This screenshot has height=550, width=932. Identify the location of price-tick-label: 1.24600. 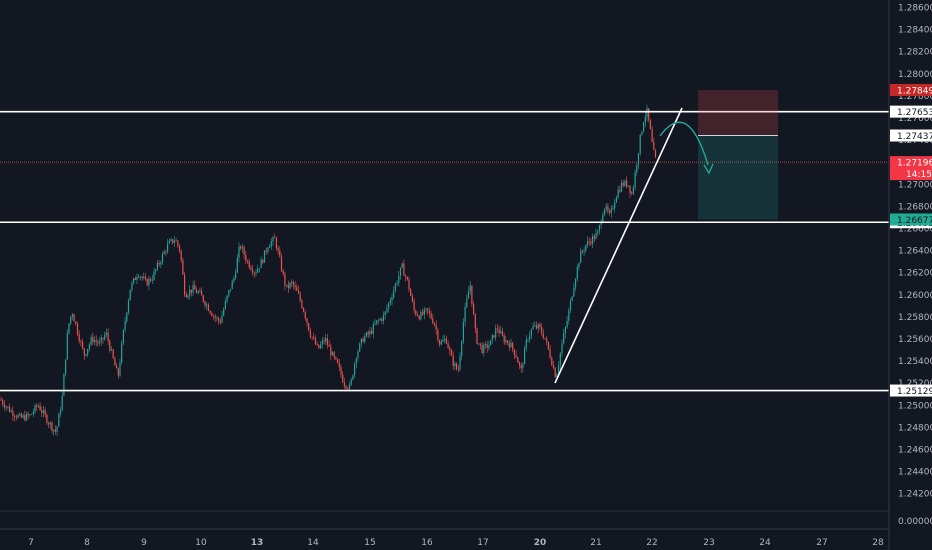
(915, 451).